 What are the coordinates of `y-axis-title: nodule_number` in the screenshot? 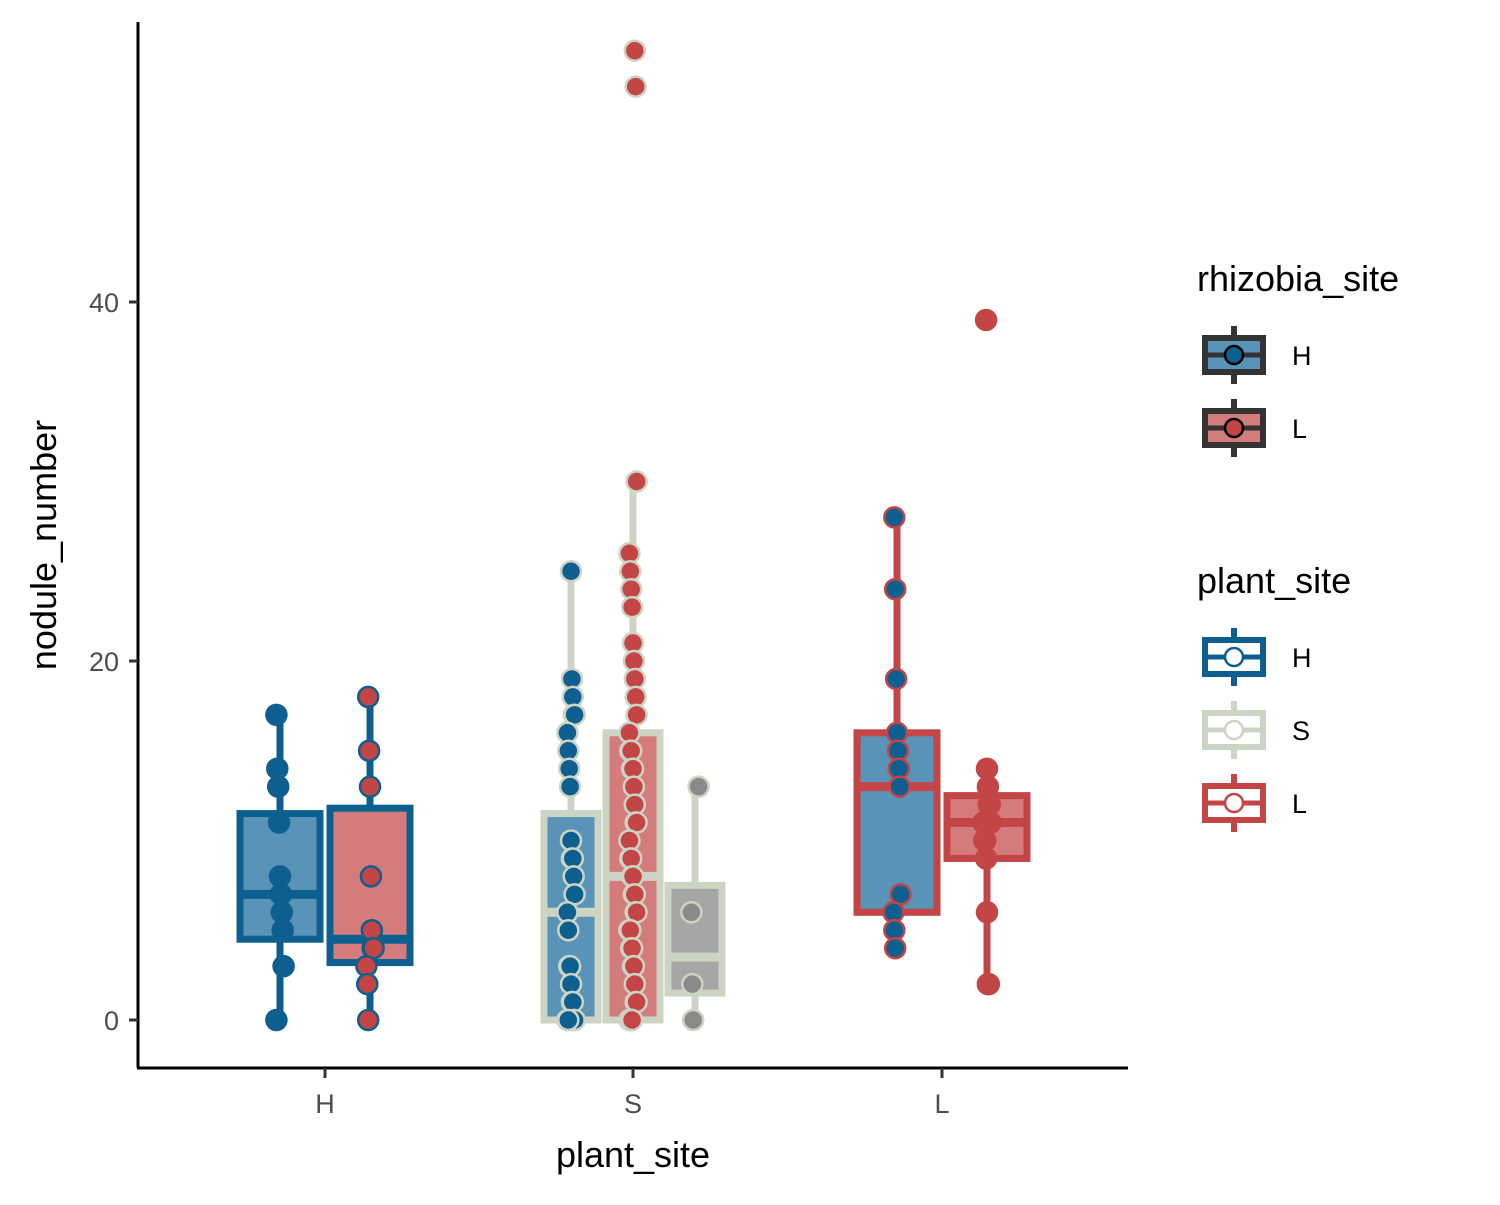 It's located at (43, 545).